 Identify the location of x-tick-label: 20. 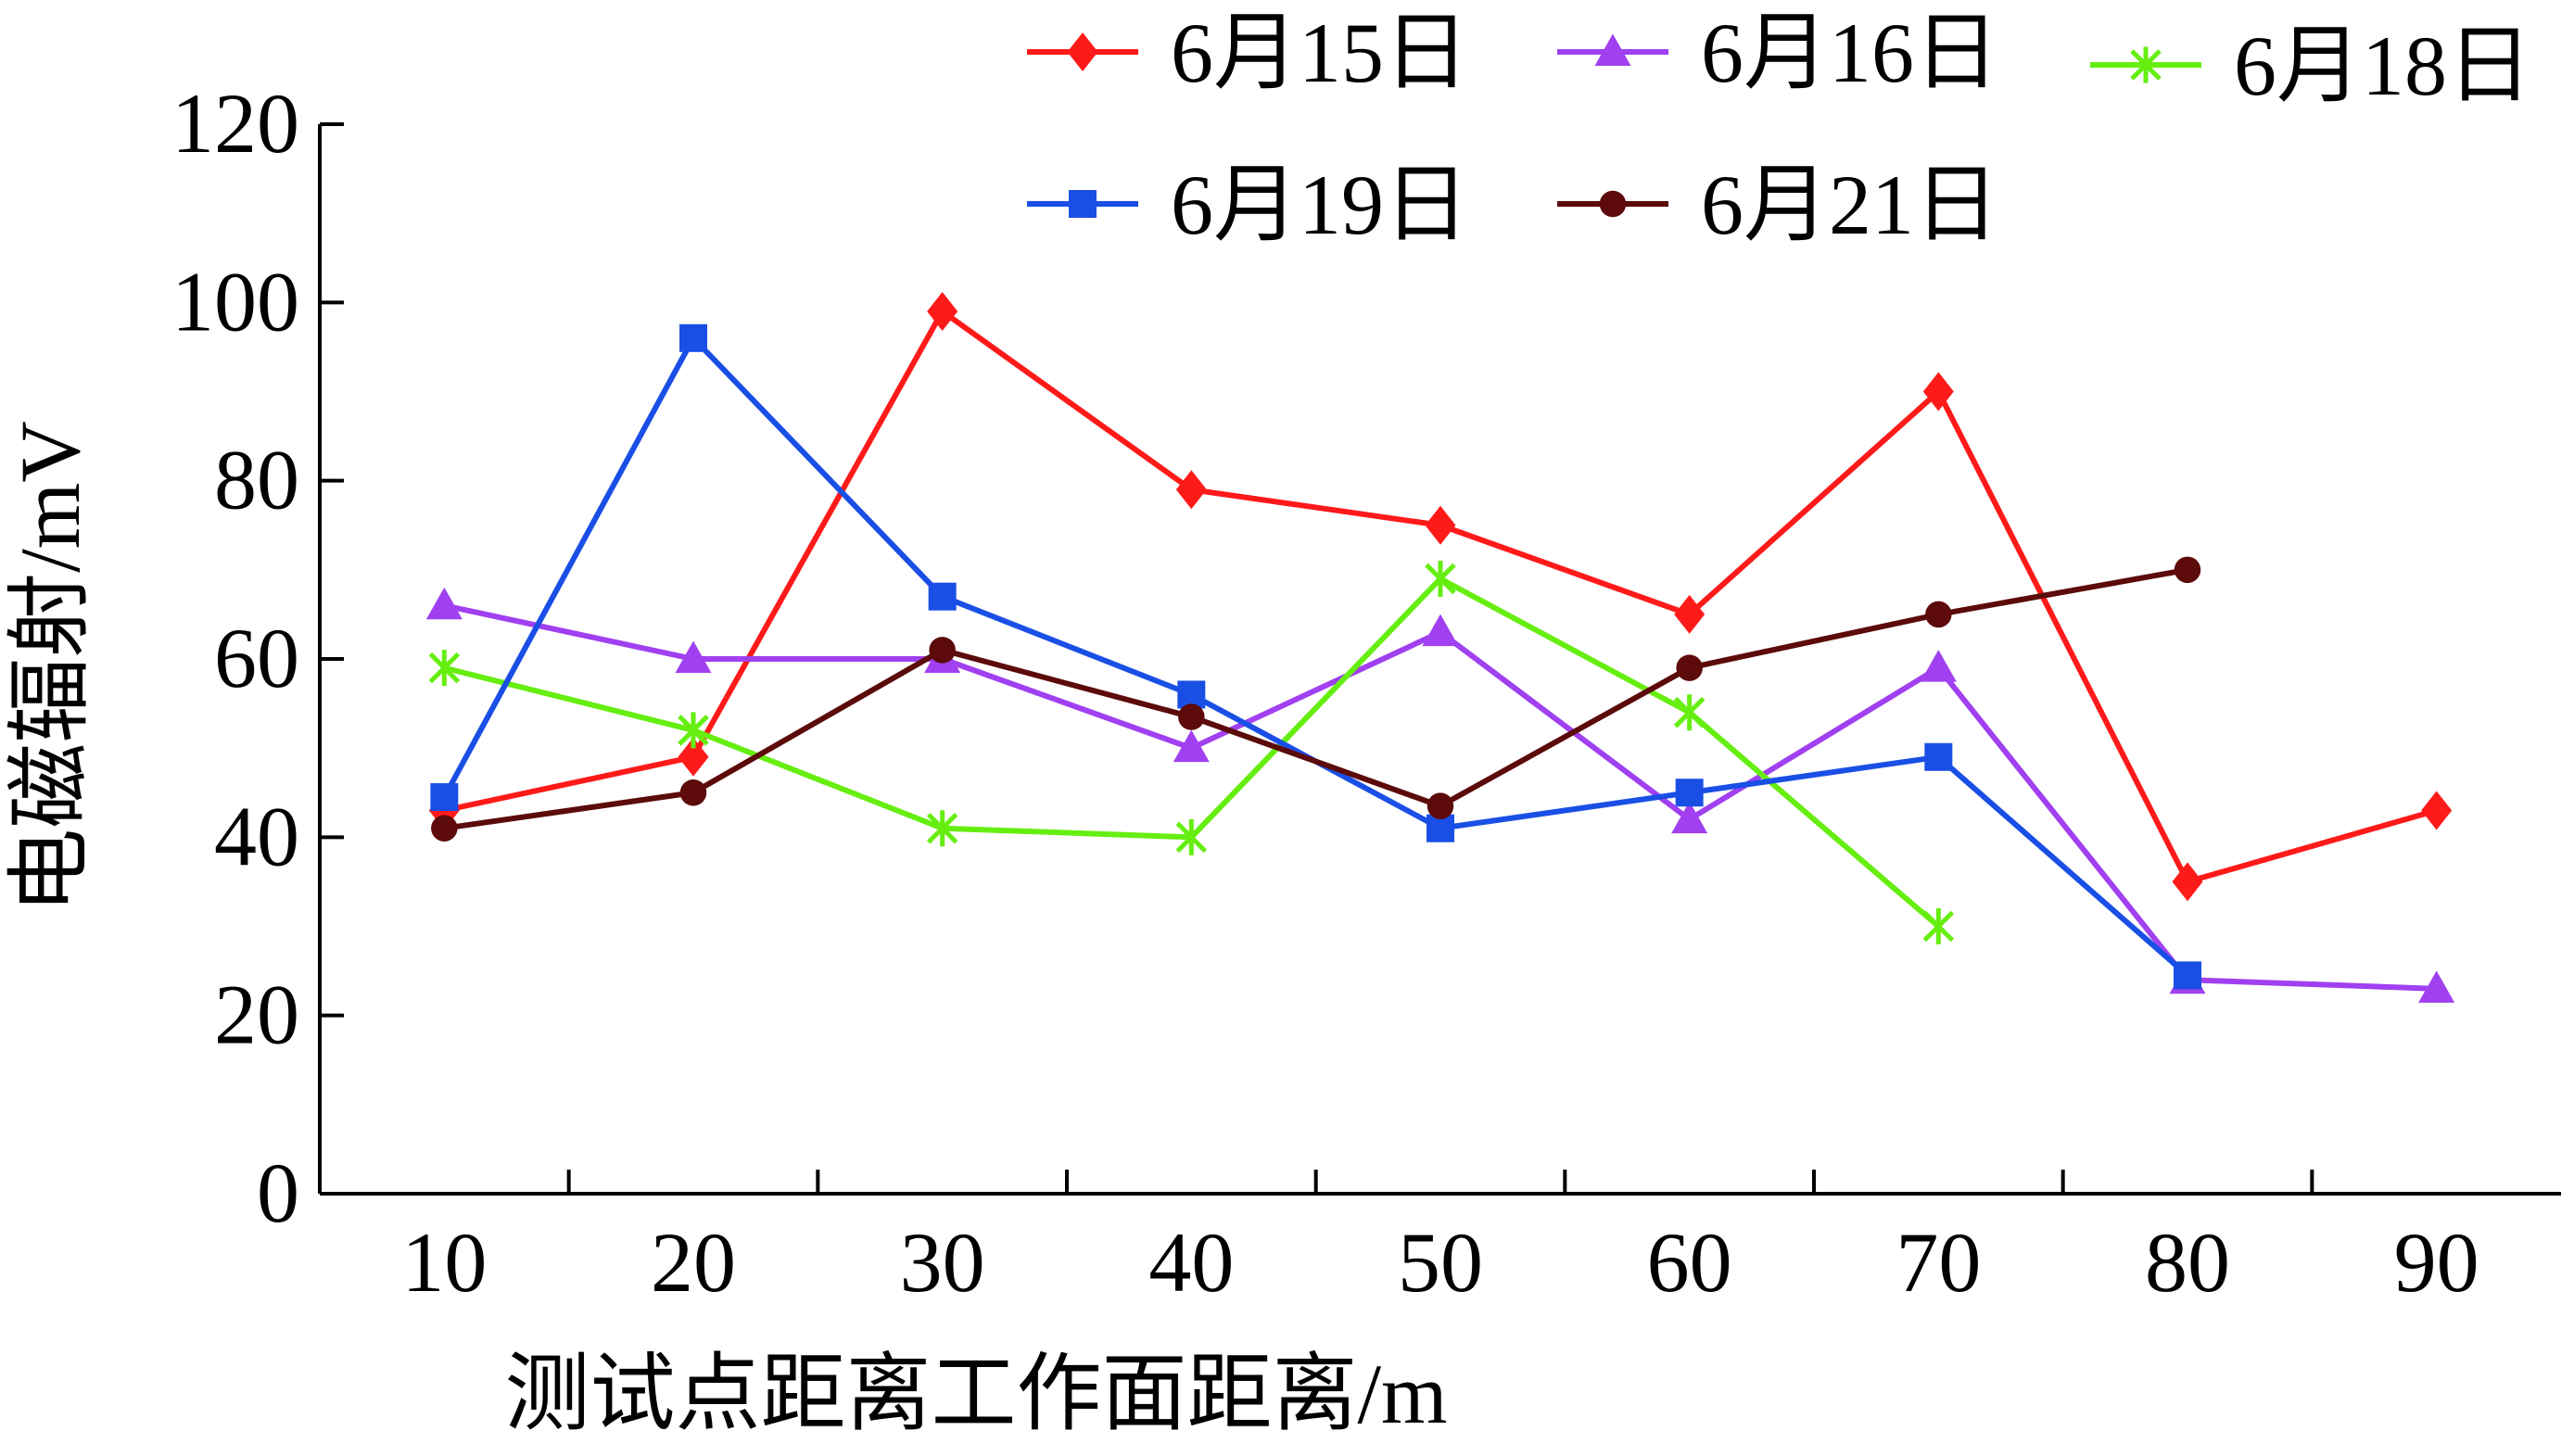
(693, 1262).